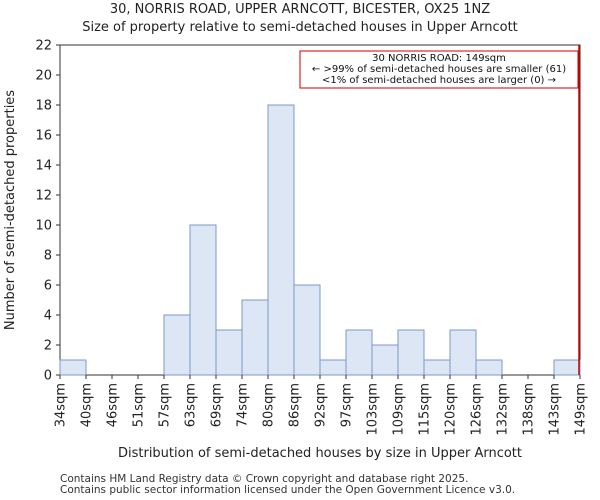  I want to click on x-tick-label-115sqm: 115sqm, so click(425, 409).